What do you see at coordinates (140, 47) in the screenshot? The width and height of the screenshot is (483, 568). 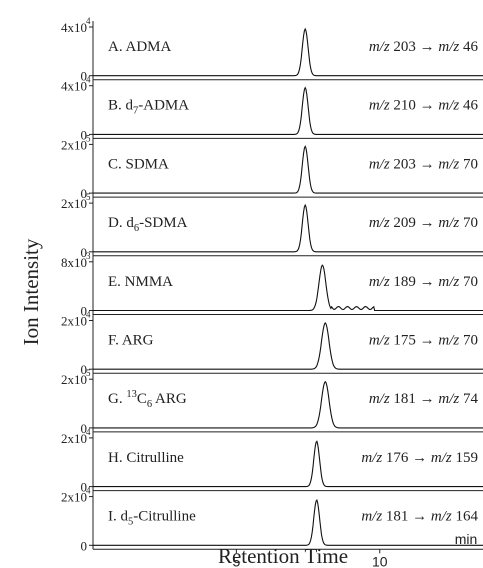 I see `panel-label: A. ADMA` at bounding box center [140, 47].